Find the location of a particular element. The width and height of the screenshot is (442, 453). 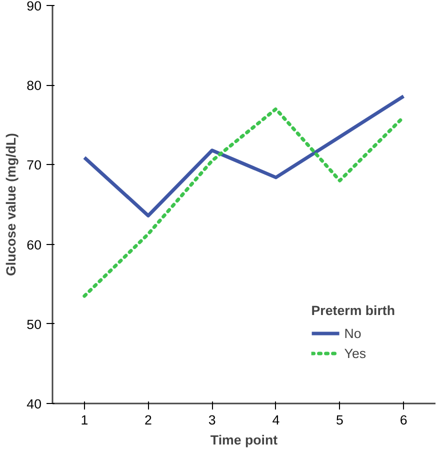

y-tick-label: 60 is located at coordinates (34, 244).